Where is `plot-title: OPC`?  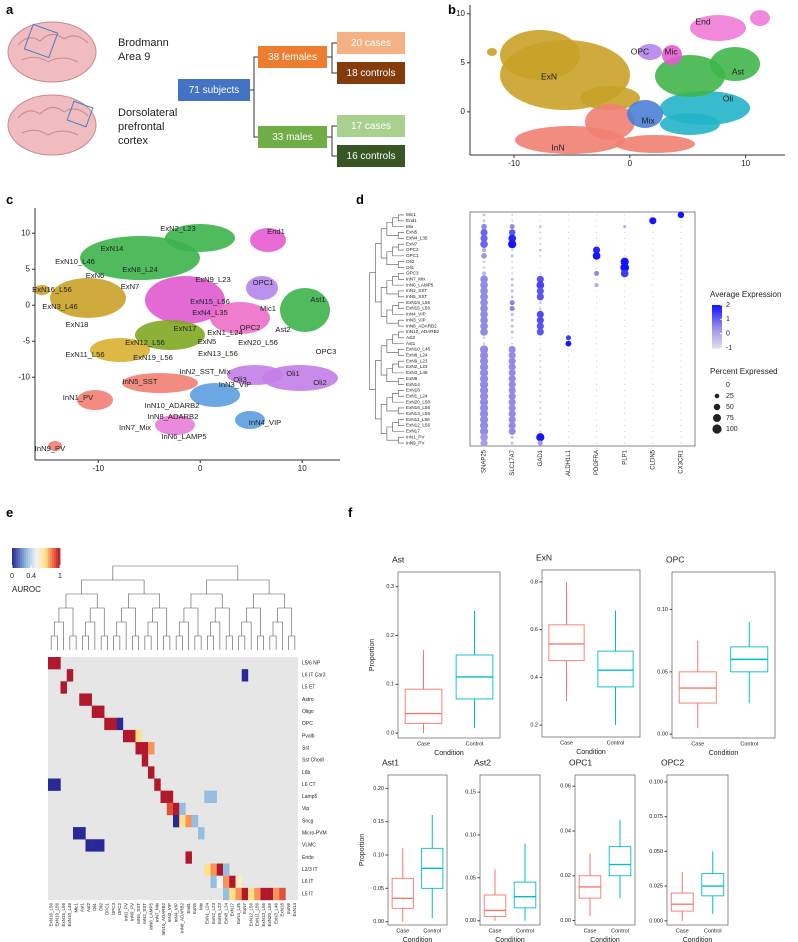 plot-title: OPC is located at coordinates (675, 559).